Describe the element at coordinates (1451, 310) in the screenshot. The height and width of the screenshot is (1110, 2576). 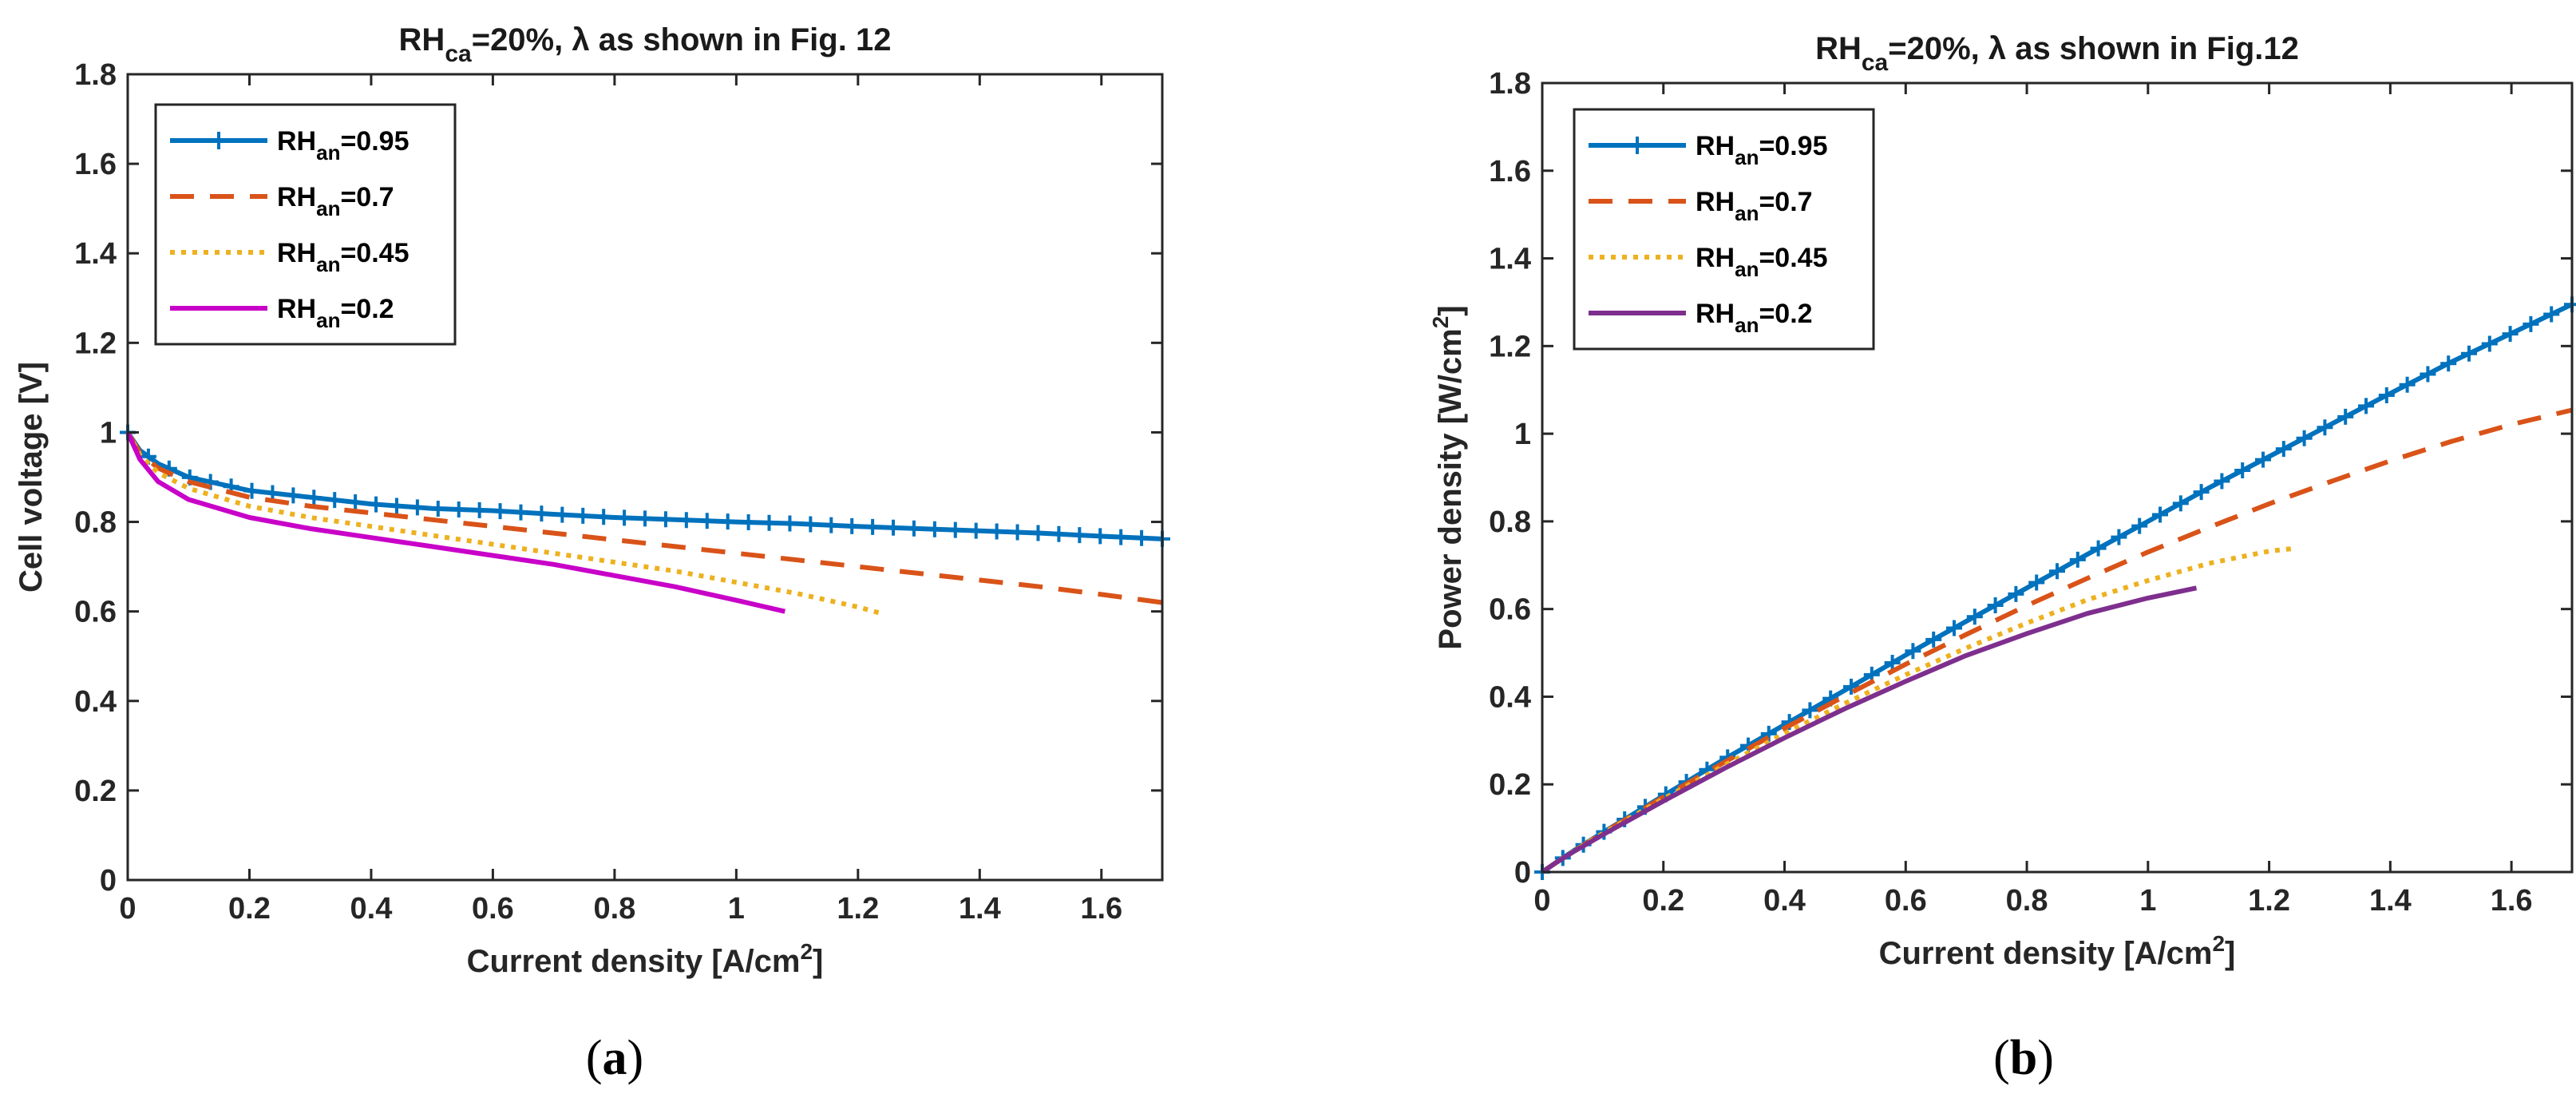
I see `ylabel-end: ]` at that location.